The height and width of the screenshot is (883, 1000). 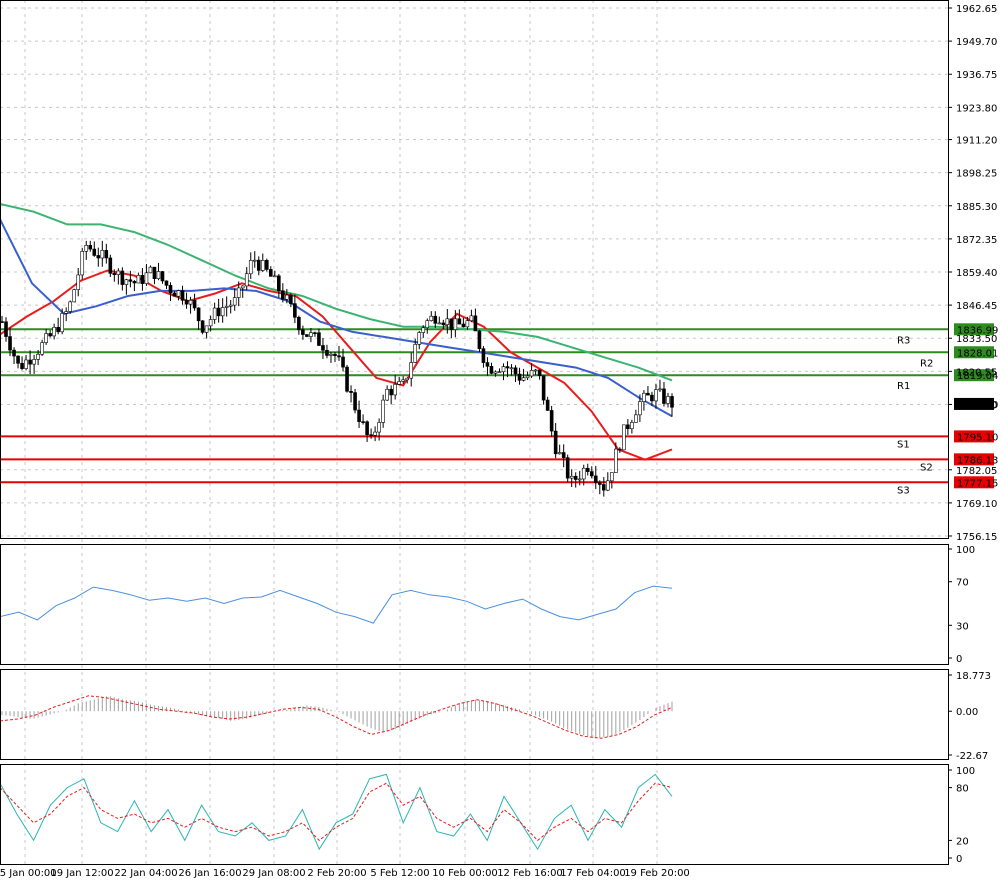 What do you see at coordinates (903, 340) in the screenshot?
I see `level-name-r3: R3` at bounding box center [903, 340].